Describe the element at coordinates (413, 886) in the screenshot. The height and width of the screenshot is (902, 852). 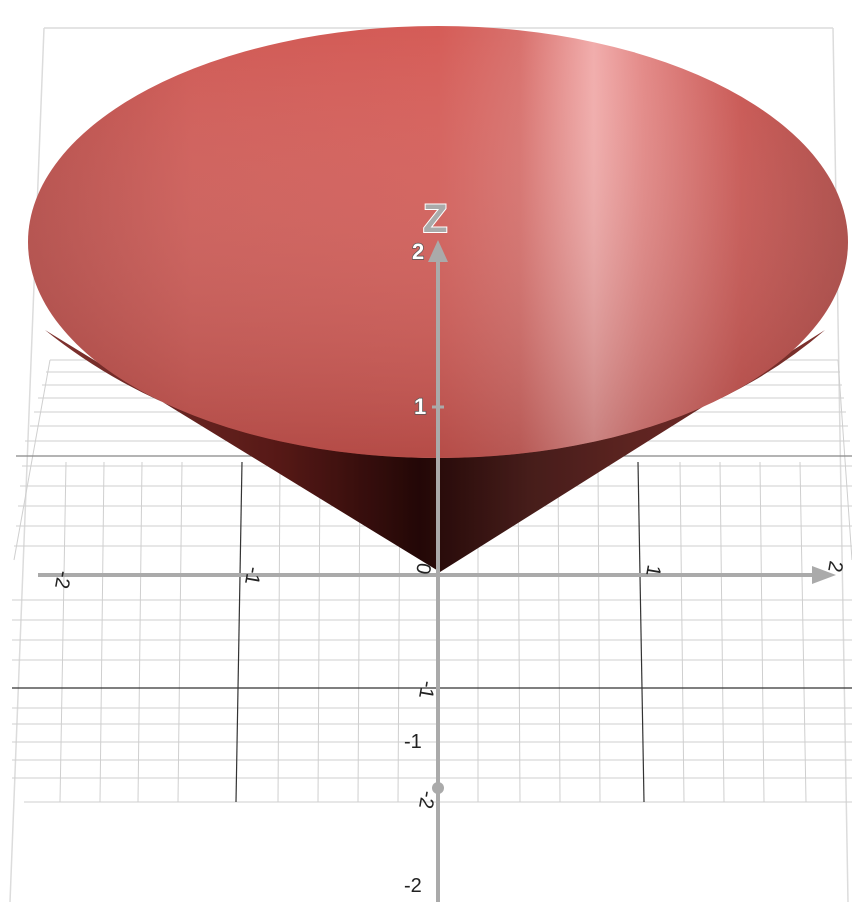
I see `z-tick-label-neg2: -2` at that location.